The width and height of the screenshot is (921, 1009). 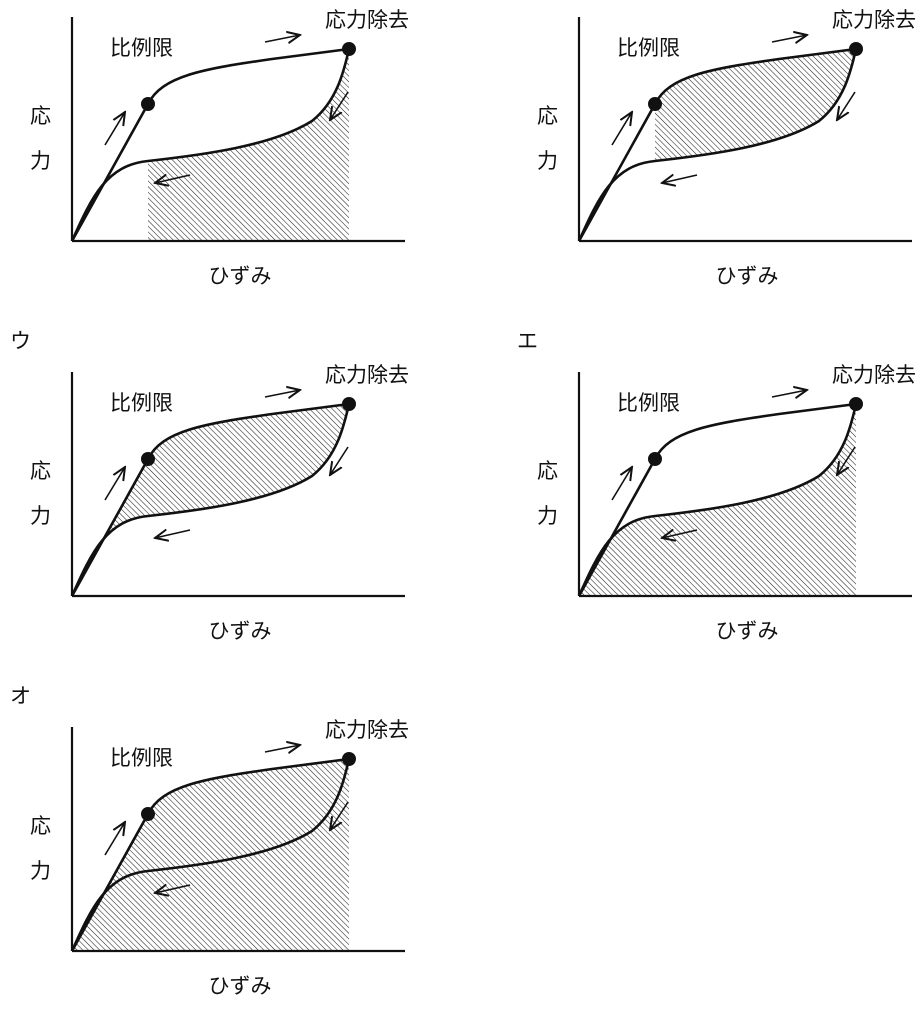 What do you see at coordinates (527, 341) in the screenshot?
I see `option-label: エ` at bounding box center [527, 341].